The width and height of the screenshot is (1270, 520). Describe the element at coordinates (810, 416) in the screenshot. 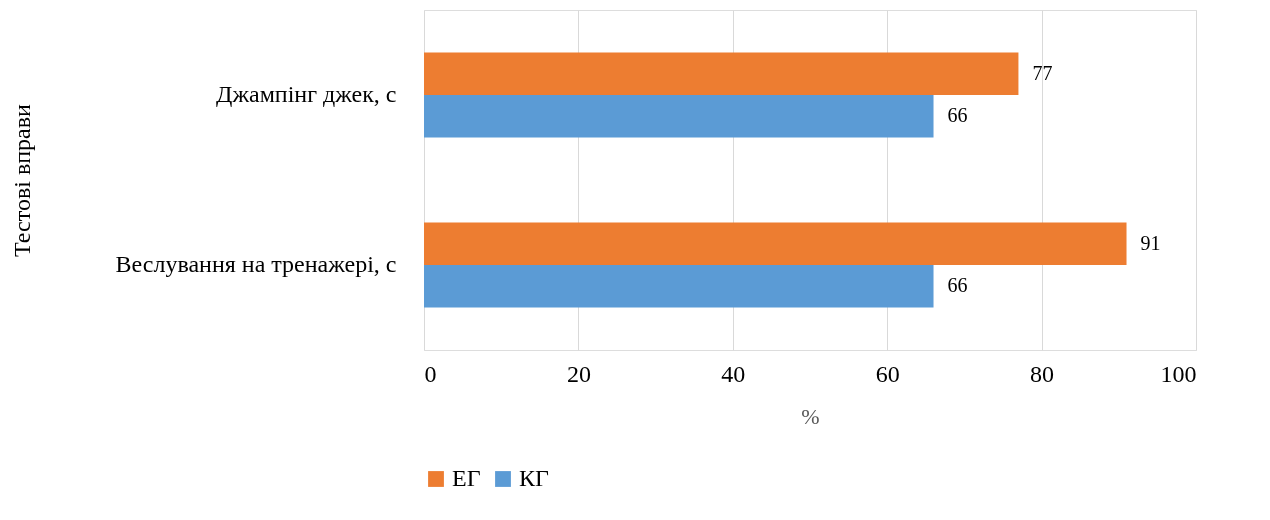

I see `x-axis-title: %` at that location.